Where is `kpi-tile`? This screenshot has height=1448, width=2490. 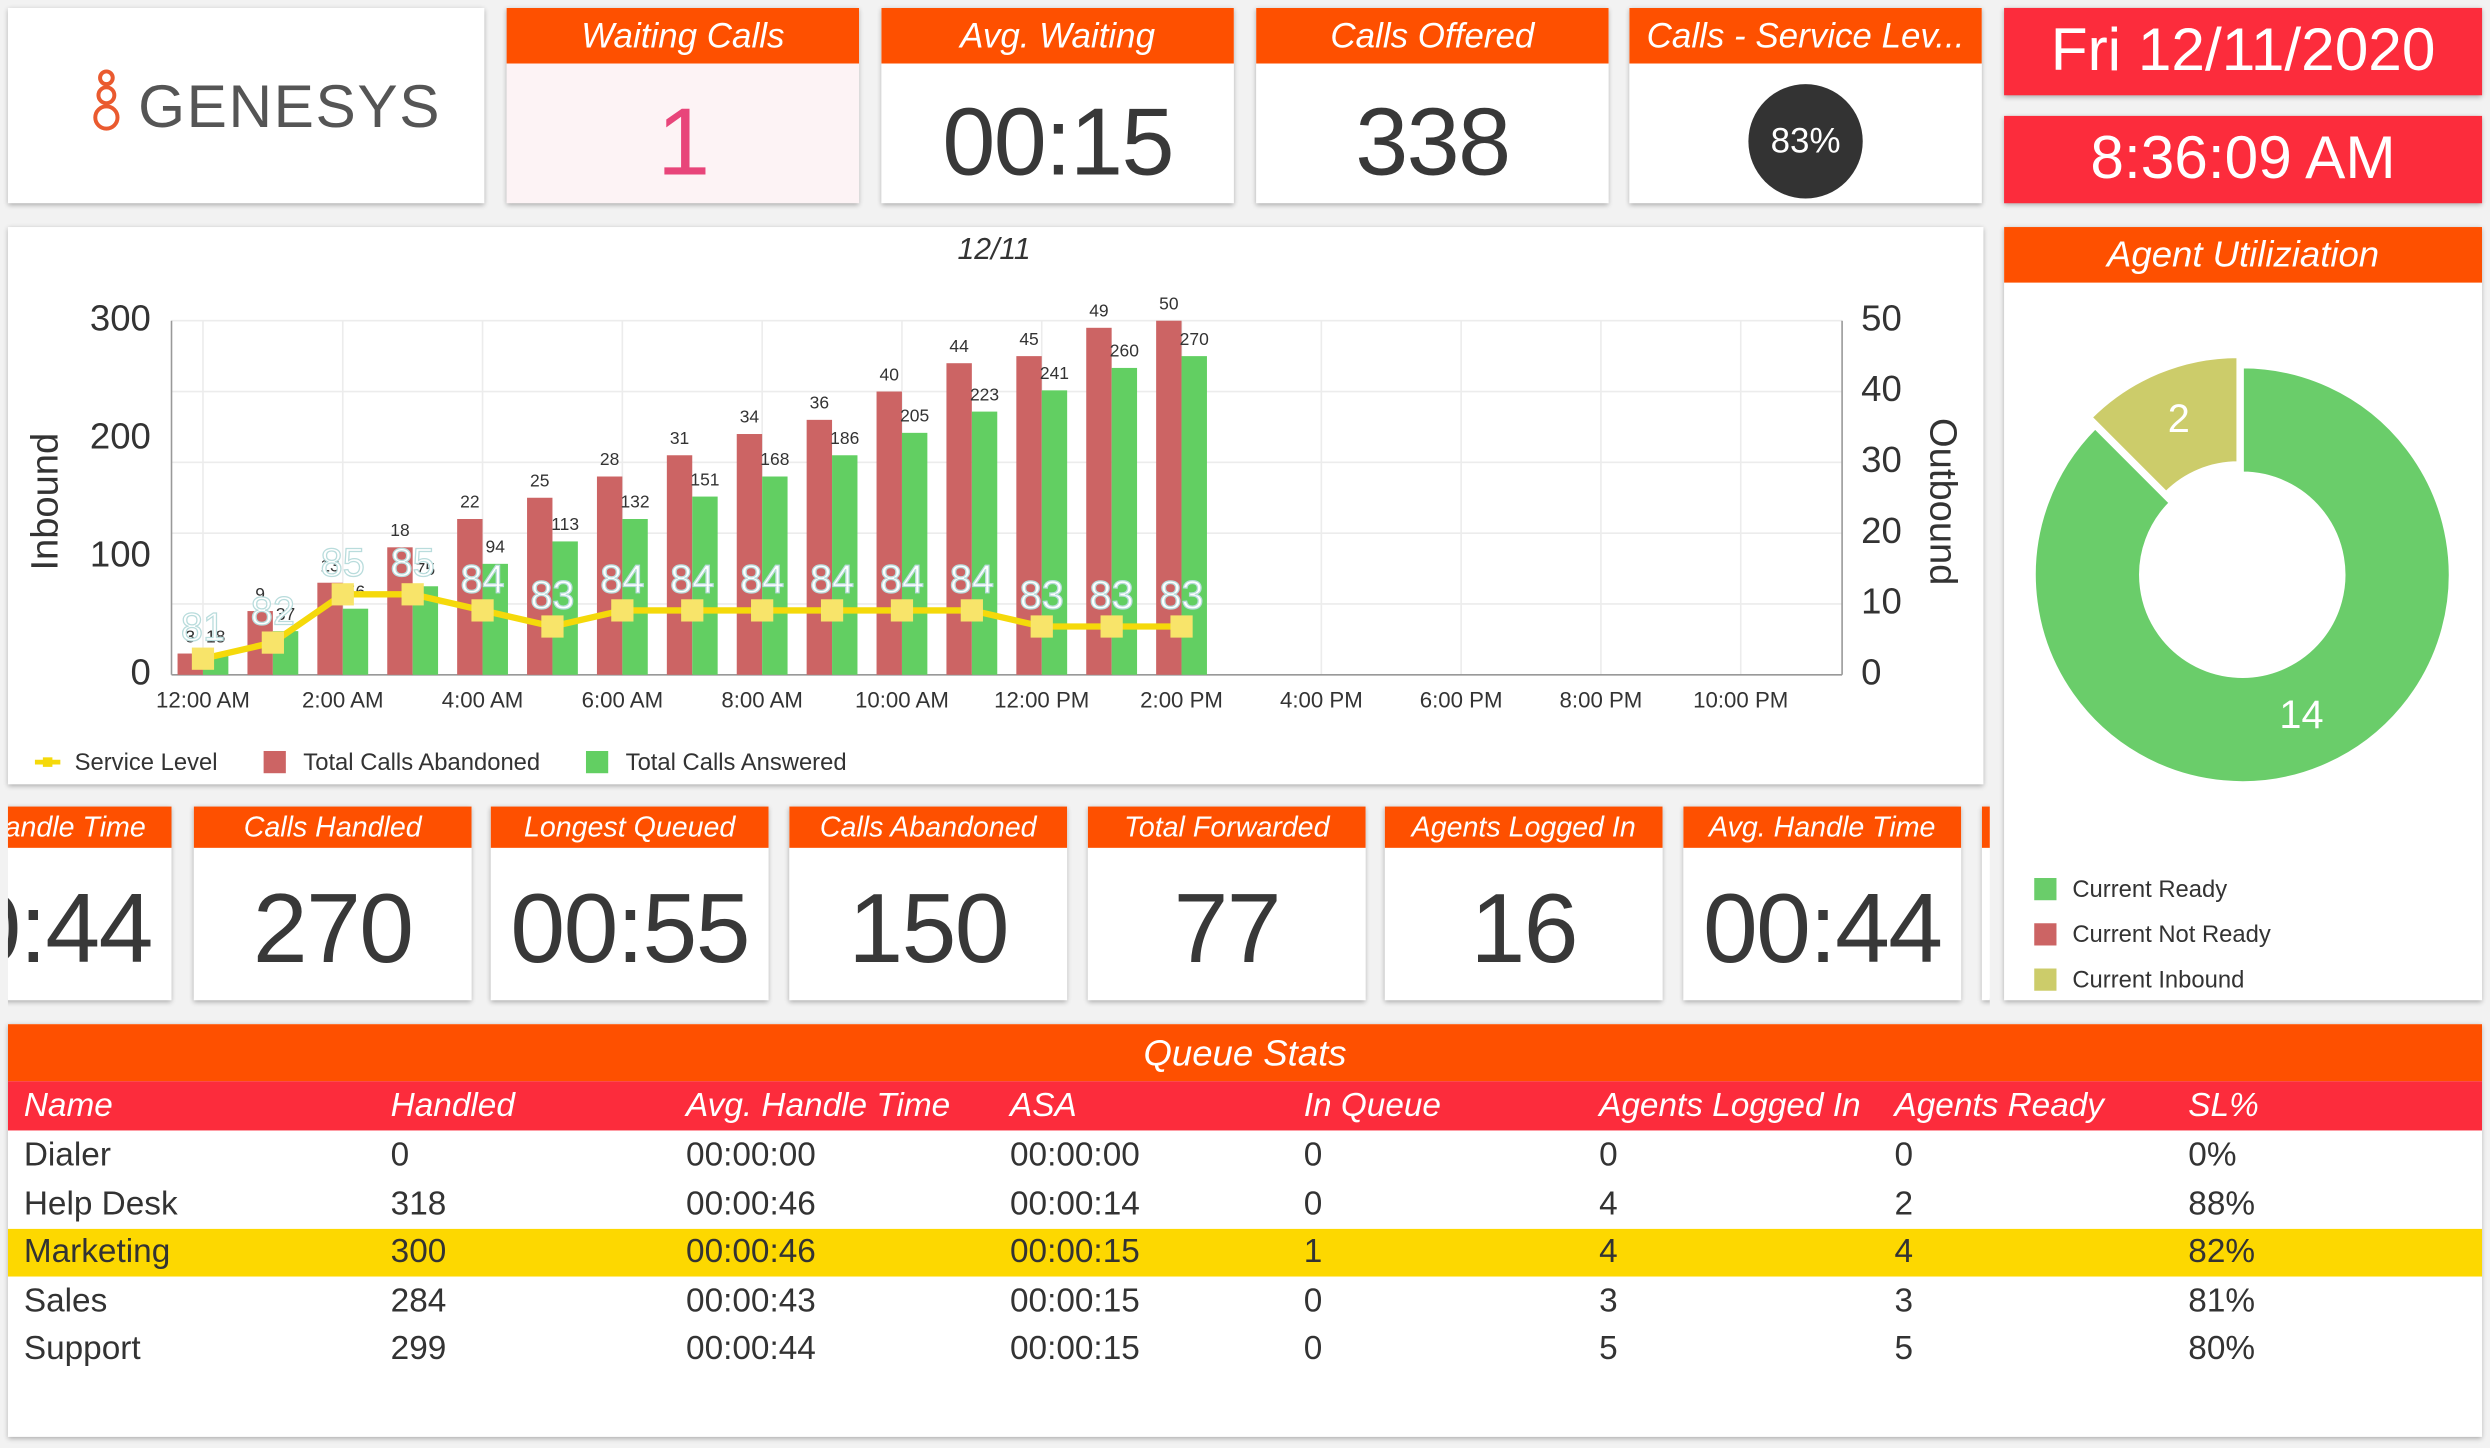
kpi-tile is located at coordinates (1985, 903).